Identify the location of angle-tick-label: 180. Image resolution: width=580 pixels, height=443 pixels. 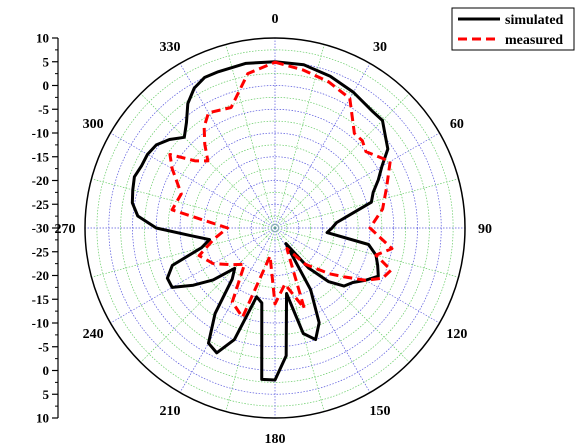
(275, 437).